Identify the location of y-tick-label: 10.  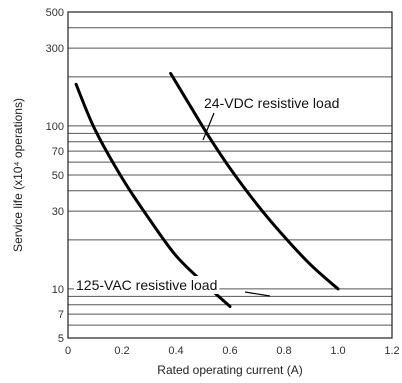
(58, 290).